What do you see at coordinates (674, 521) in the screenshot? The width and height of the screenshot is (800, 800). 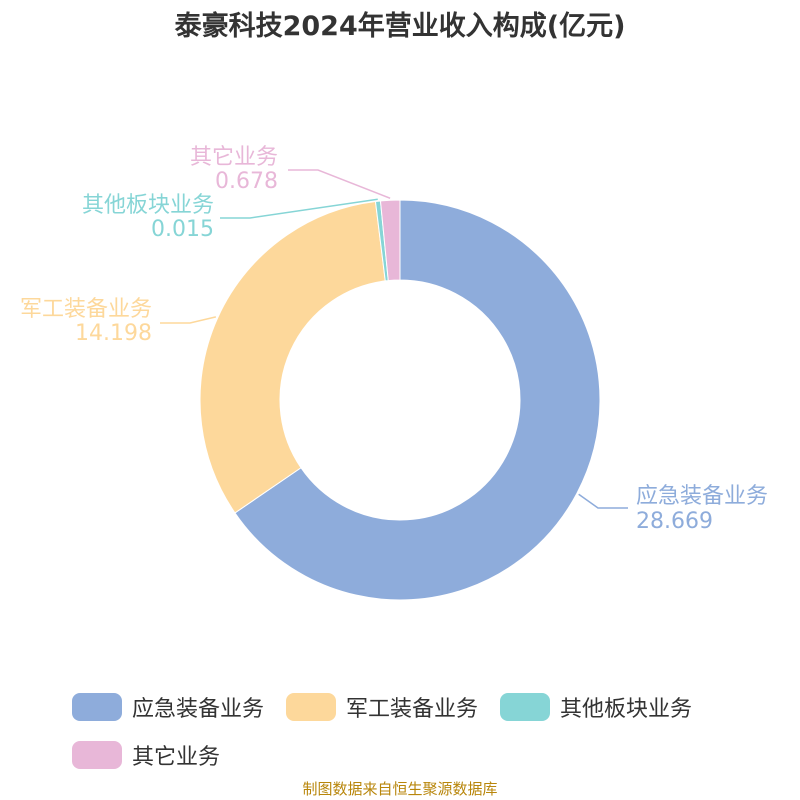 I see `slice-value-label-emergency-equipment: 28.669` at bounding box center [674, 521].